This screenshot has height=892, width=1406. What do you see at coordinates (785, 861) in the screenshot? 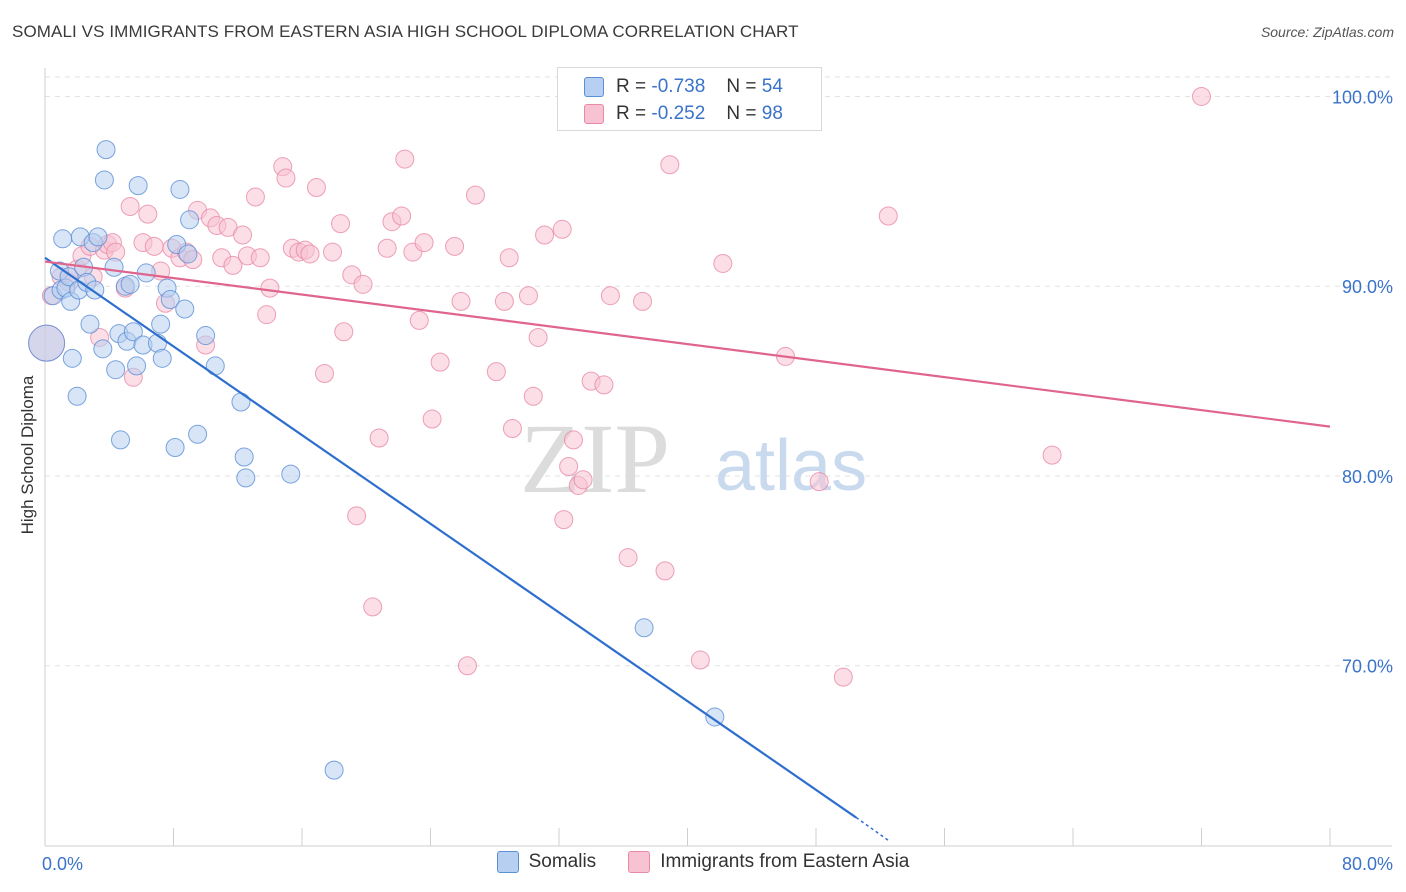
I see `eastern-asia-legend-label: Immigrants from Eastern Asia` at bounding box center [785, 861].